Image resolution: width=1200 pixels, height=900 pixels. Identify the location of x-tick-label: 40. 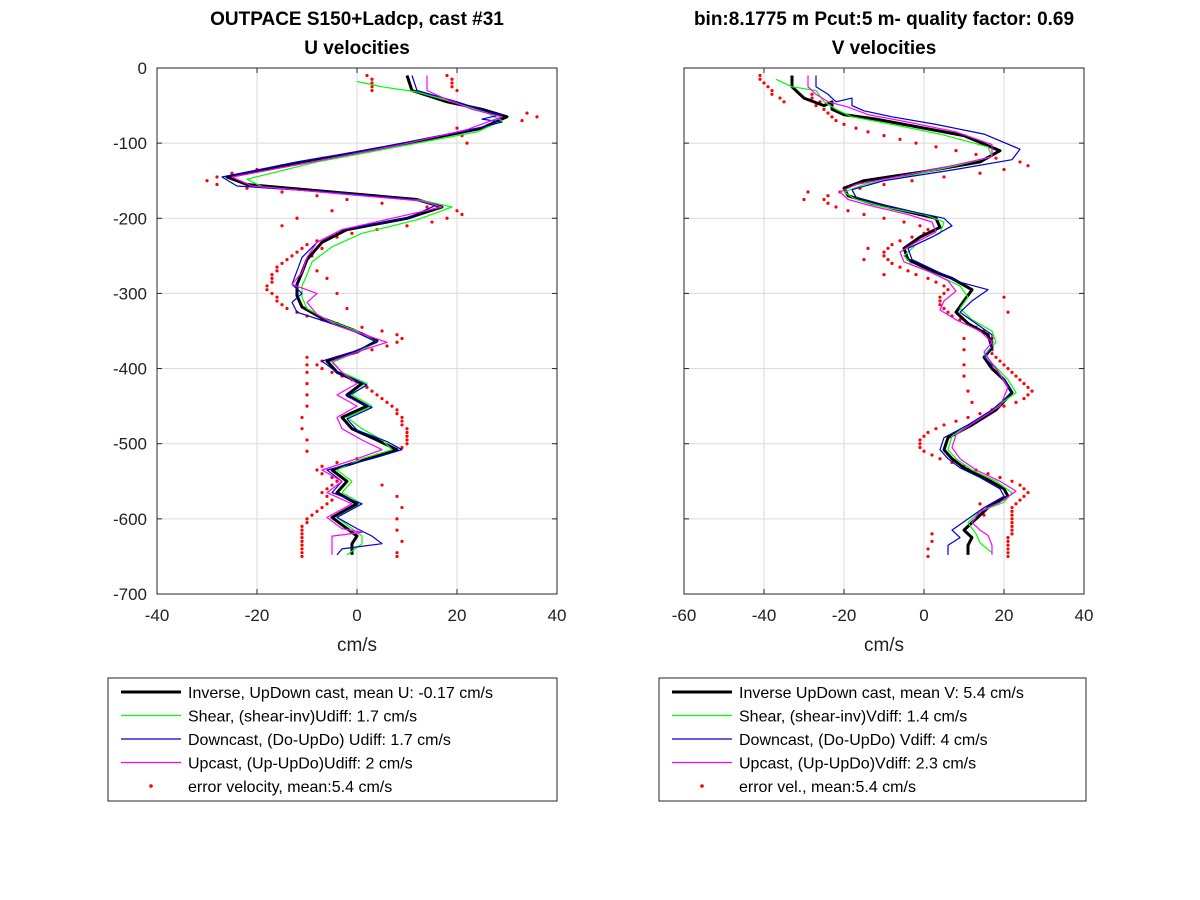
(1084, 615).